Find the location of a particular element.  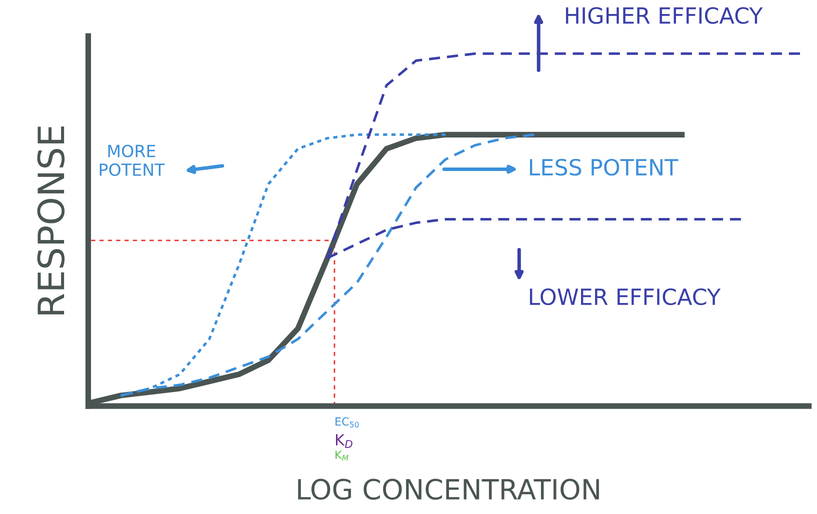

text: EC$_{50}$ is located at coordinates (347, 422).